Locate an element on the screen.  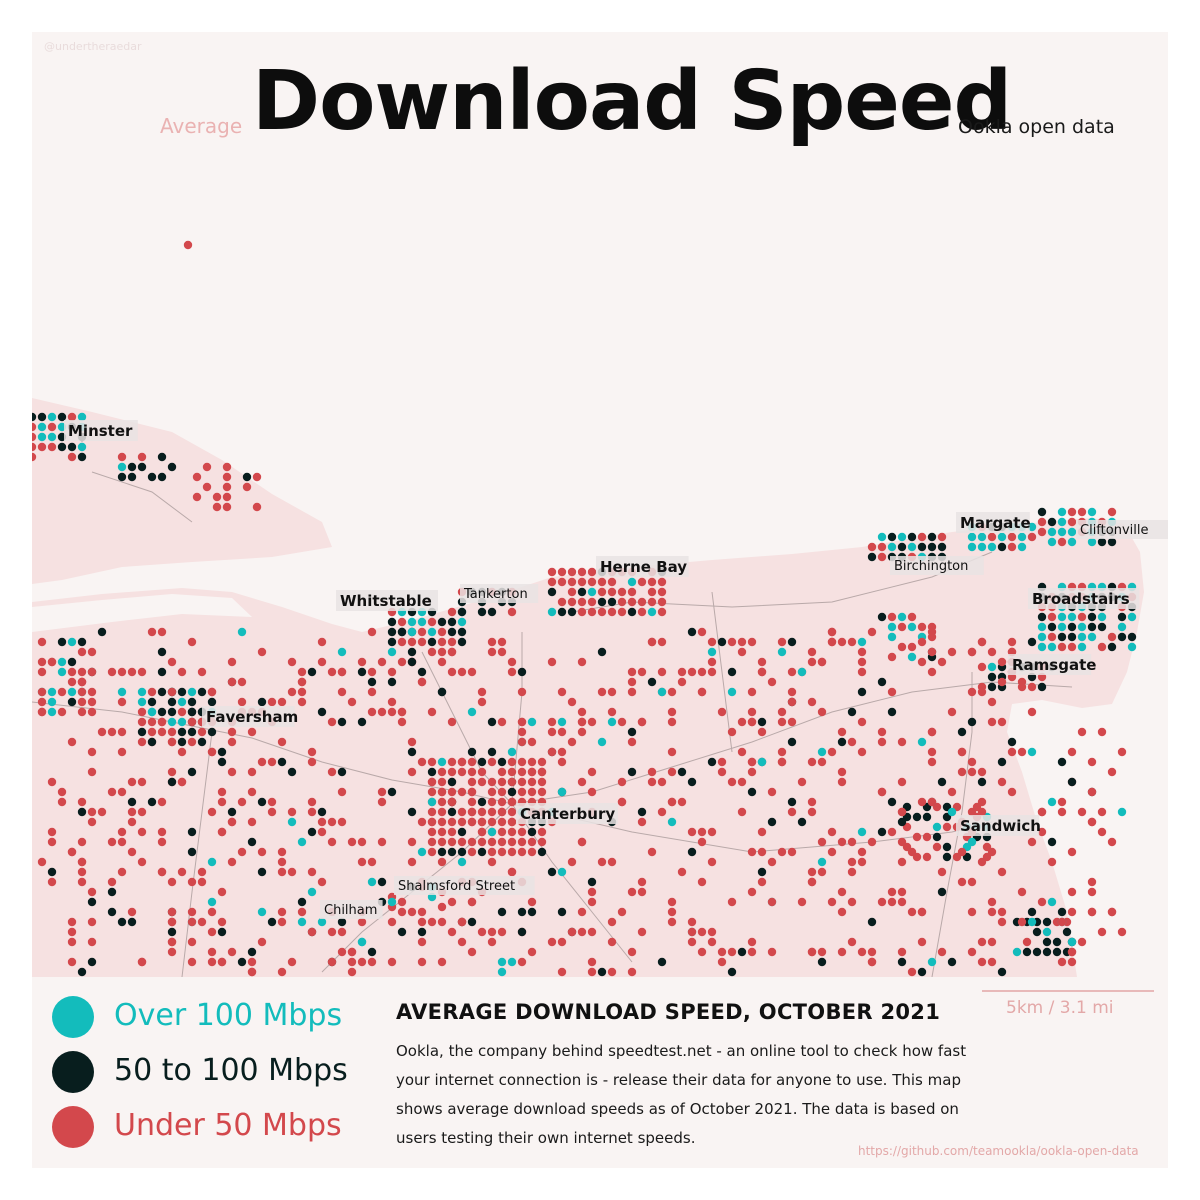
legend-label-under-50: Under 50 Mbps is located at coordinates (228, 1125).